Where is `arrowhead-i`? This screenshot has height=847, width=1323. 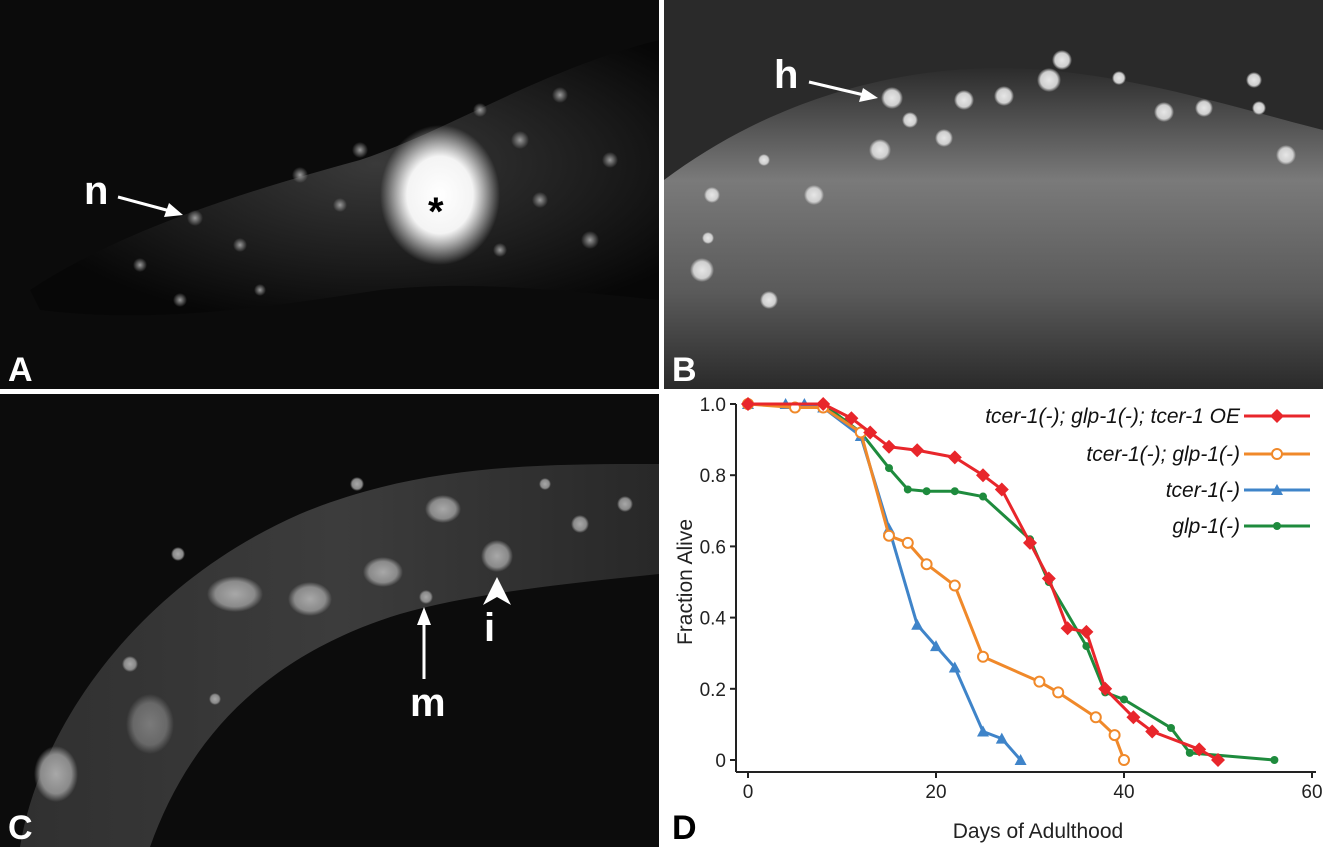
arrowhead-i is located at coordinates (497, 591).